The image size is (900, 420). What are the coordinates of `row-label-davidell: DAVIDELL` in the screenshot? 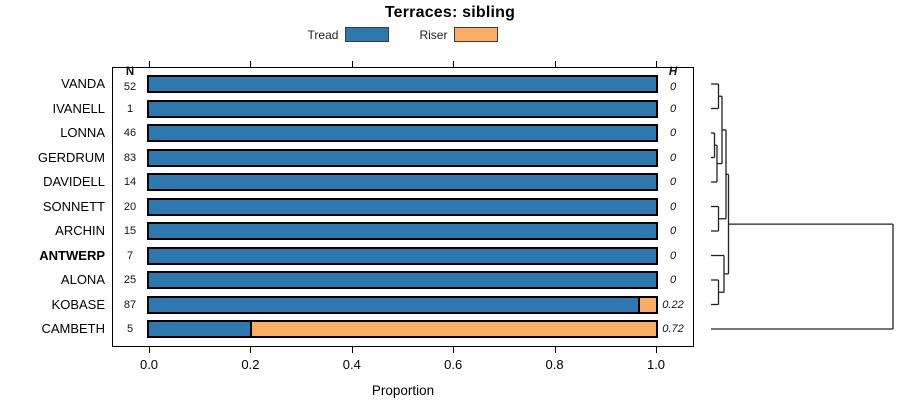 It's located at (74, 181).